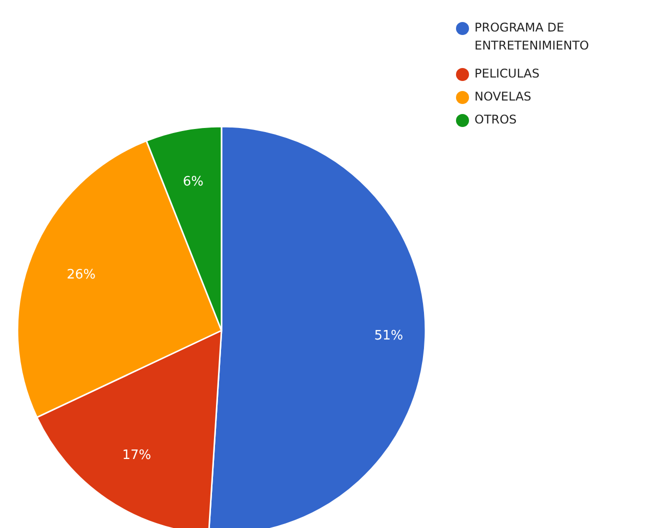  Describe the element at coordinates (495, 119) in the screenshot. I see `legend-label: OTROS` at that location.